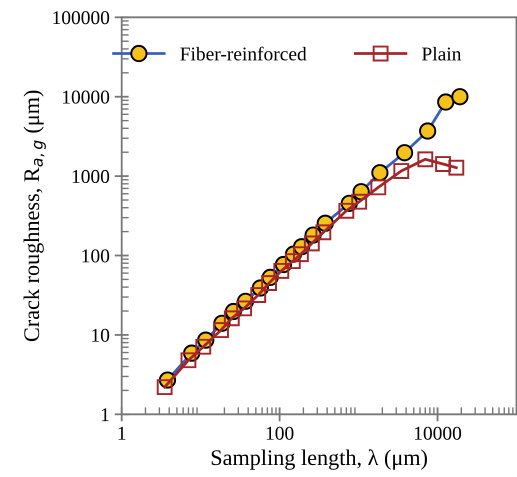 The image size is (517, 477). What do you see at coordinates (438, 433) in the screenshot?
I see `x-tick-label: 10000` at bounding box center [438, 433].